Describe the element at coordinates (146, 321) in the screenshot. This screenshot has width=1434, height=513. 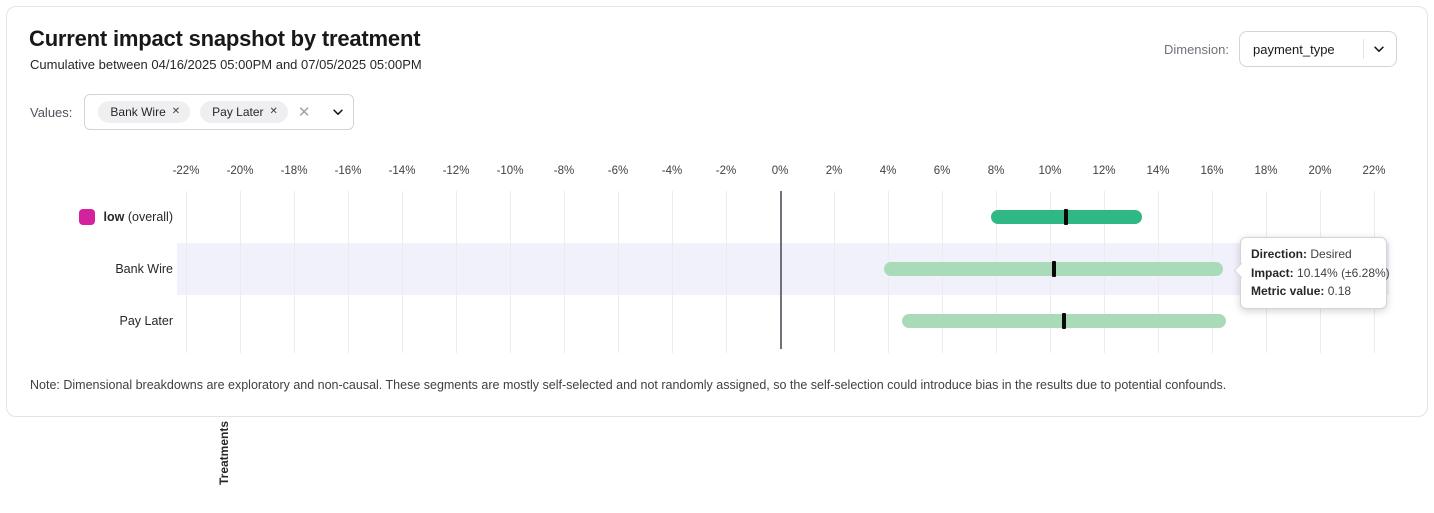
I see `treatment-name: Pay Later` at that location.